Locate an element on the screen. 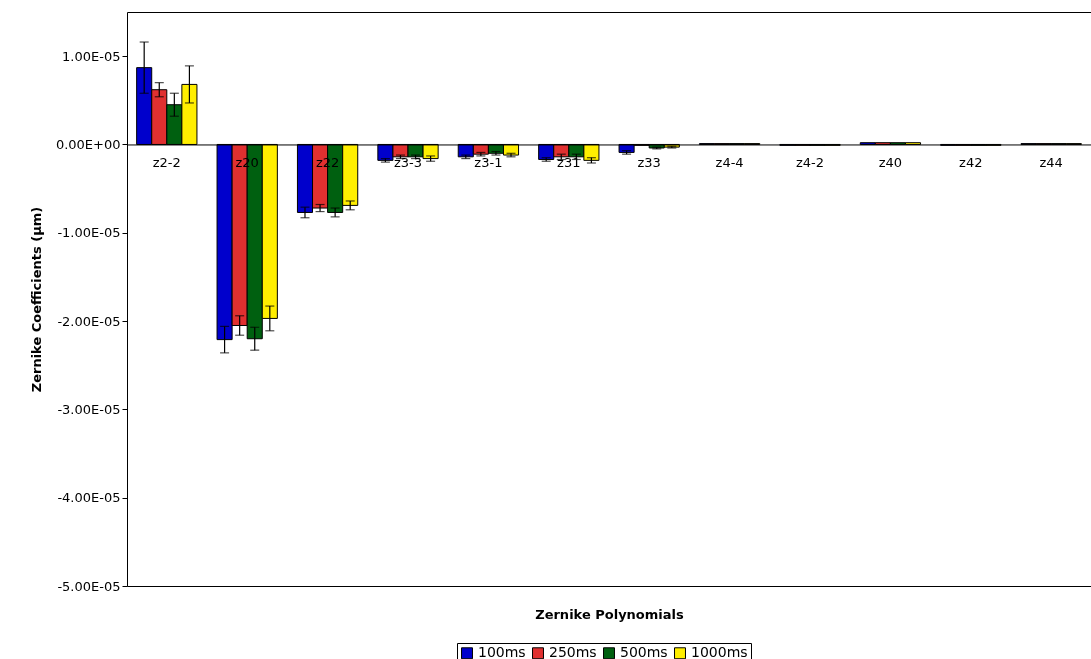 Image resolution: width=1091 pixels, height=659 pixels. x-tick-label: z2-2 is located at coordinates (166, 162).